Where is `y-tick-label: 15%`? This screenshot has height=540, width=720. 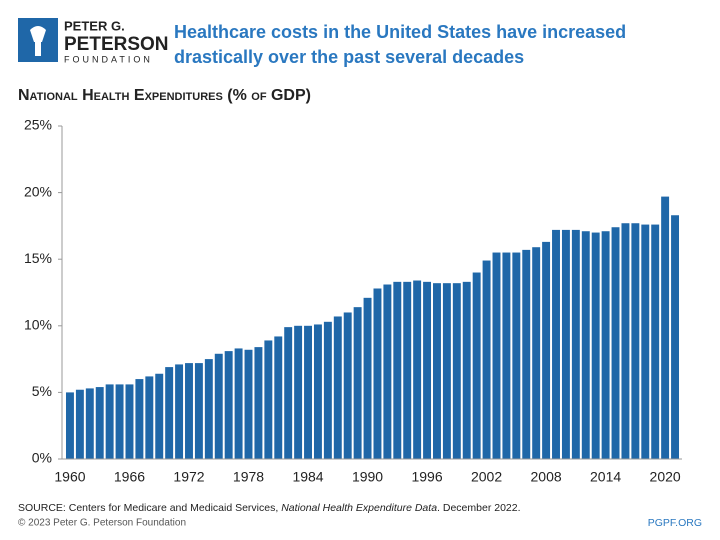 y-tick-label: 15% is located at coordinates (38, 258).